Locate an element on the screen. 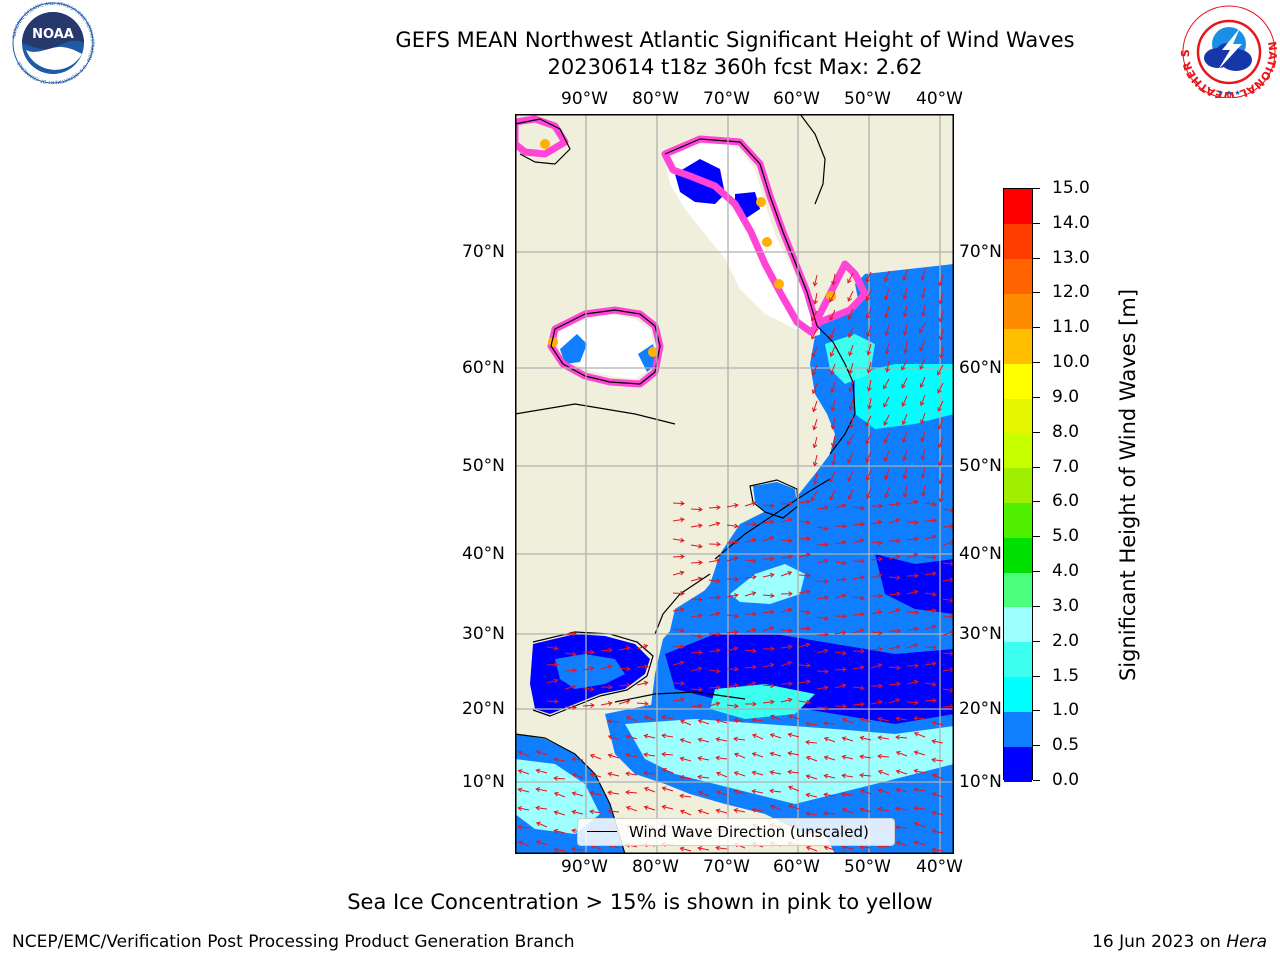 This screenshot has width=1280, height=960. map-legend: Wind Wave Direction (unscaled) is located at coordinates (736, 832).